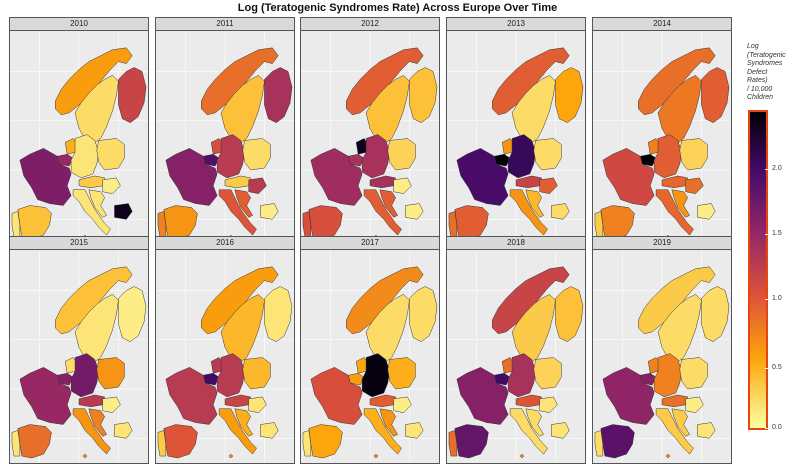  I want to click on map-panel-2012: 2012, so click(370, 131).